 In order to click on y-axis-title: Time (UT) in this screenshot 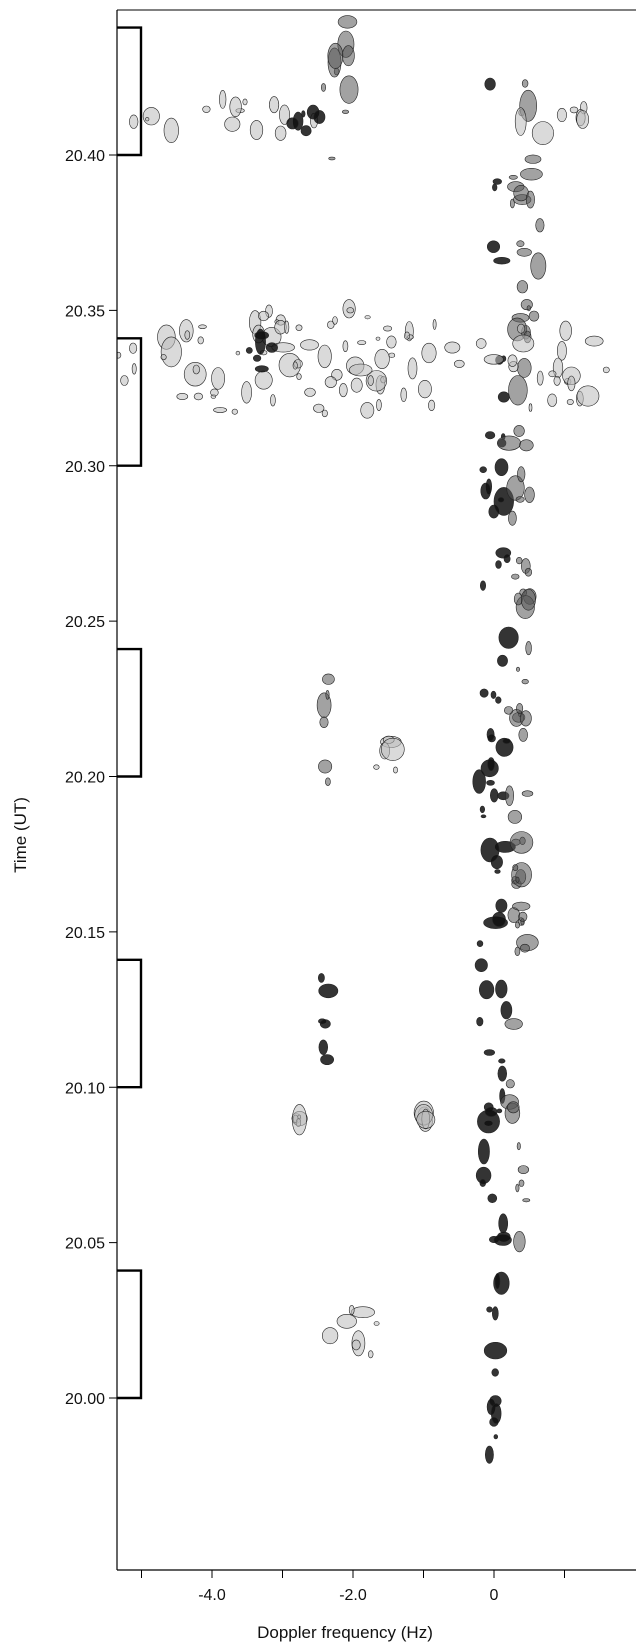, I will do `click(20, 835)`.